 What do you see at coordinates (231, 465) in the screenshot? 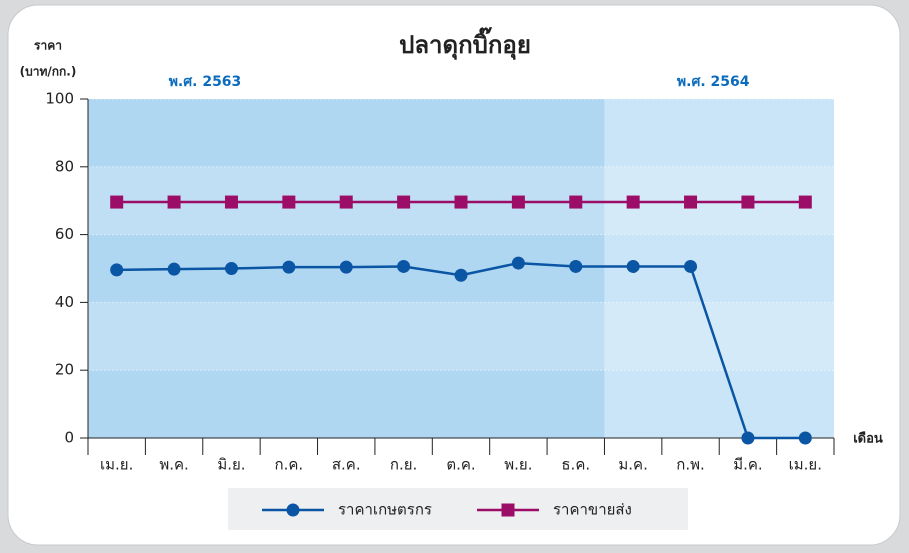
I see `x-tick-label: มิ.ย.` at bounding box center [231, 465].